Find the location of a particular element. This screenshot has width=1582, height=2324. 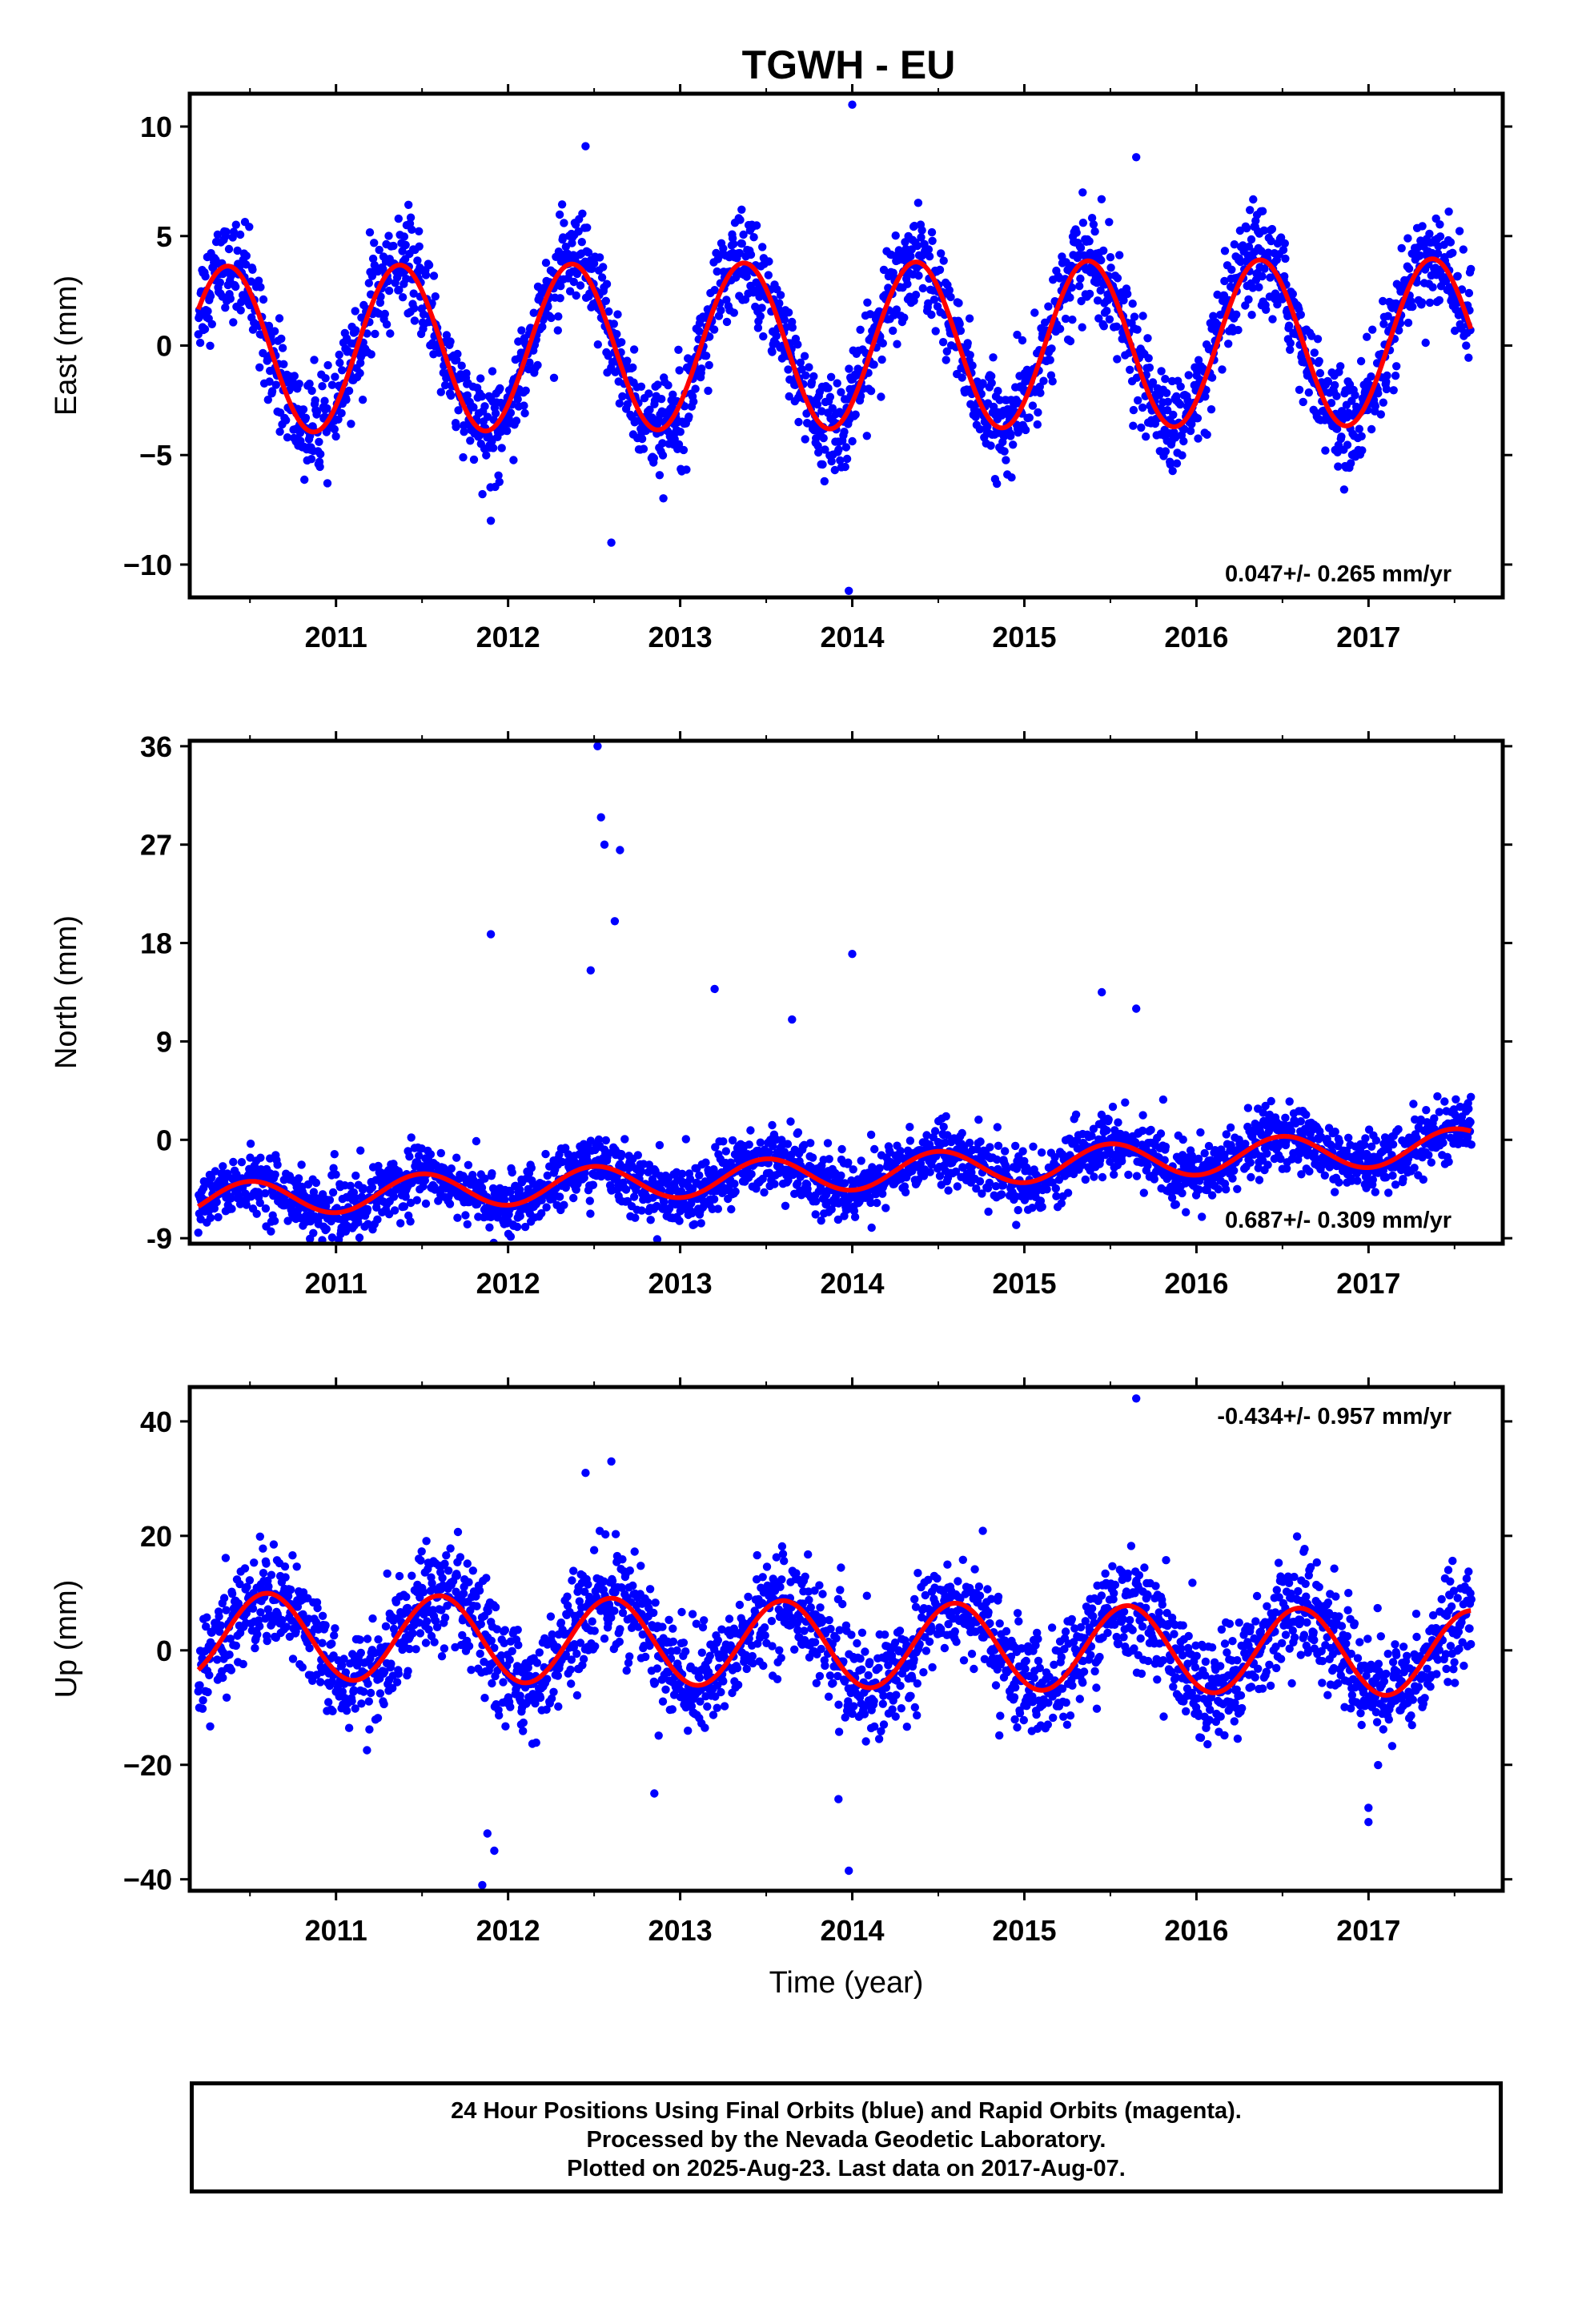

fit-curve is located at coordinates (834, 345).